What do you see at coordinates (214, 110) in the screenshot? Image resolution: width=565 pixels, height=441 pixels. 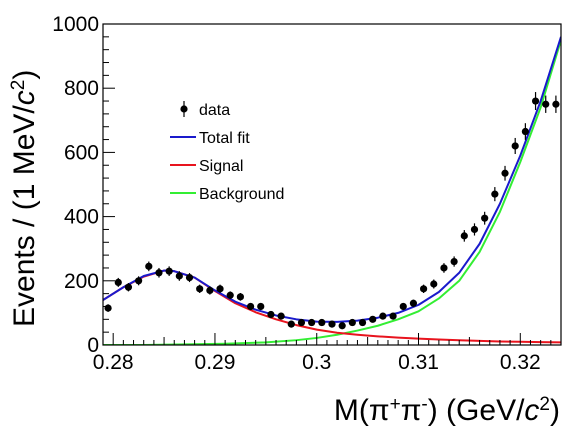 I see `legend-label: data` at bounding box center [214, 110].